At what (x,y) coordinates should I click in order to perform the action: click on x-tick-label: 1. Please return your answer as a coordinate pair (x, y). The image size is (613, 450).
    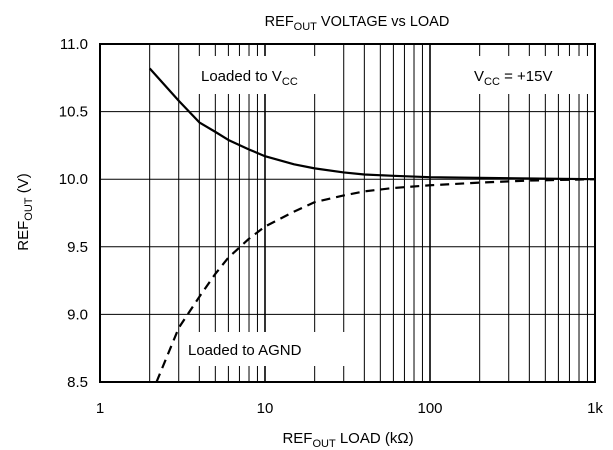
    Looking at the image, I should click on (100, 408).